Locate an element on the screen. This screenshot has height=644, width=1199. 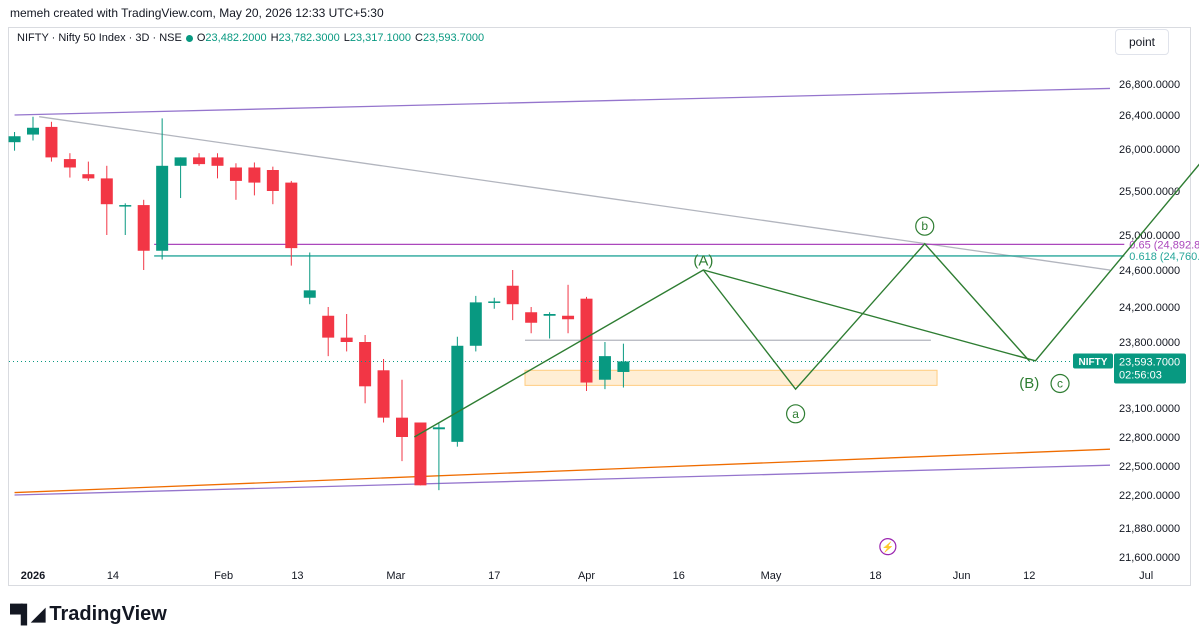
trend-line-upper-channel is located at coordinates (606, 96).